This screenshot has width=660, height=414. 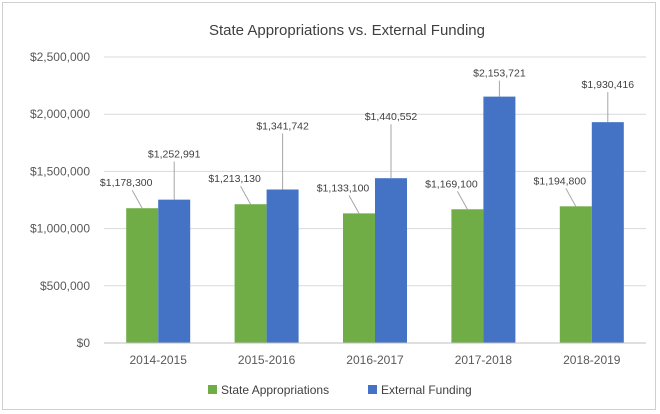 What do you see at coordinates (375, 360) in the screenshot?
I see `x-tick-label: 2016-2017` at bounding box center [375, 360].